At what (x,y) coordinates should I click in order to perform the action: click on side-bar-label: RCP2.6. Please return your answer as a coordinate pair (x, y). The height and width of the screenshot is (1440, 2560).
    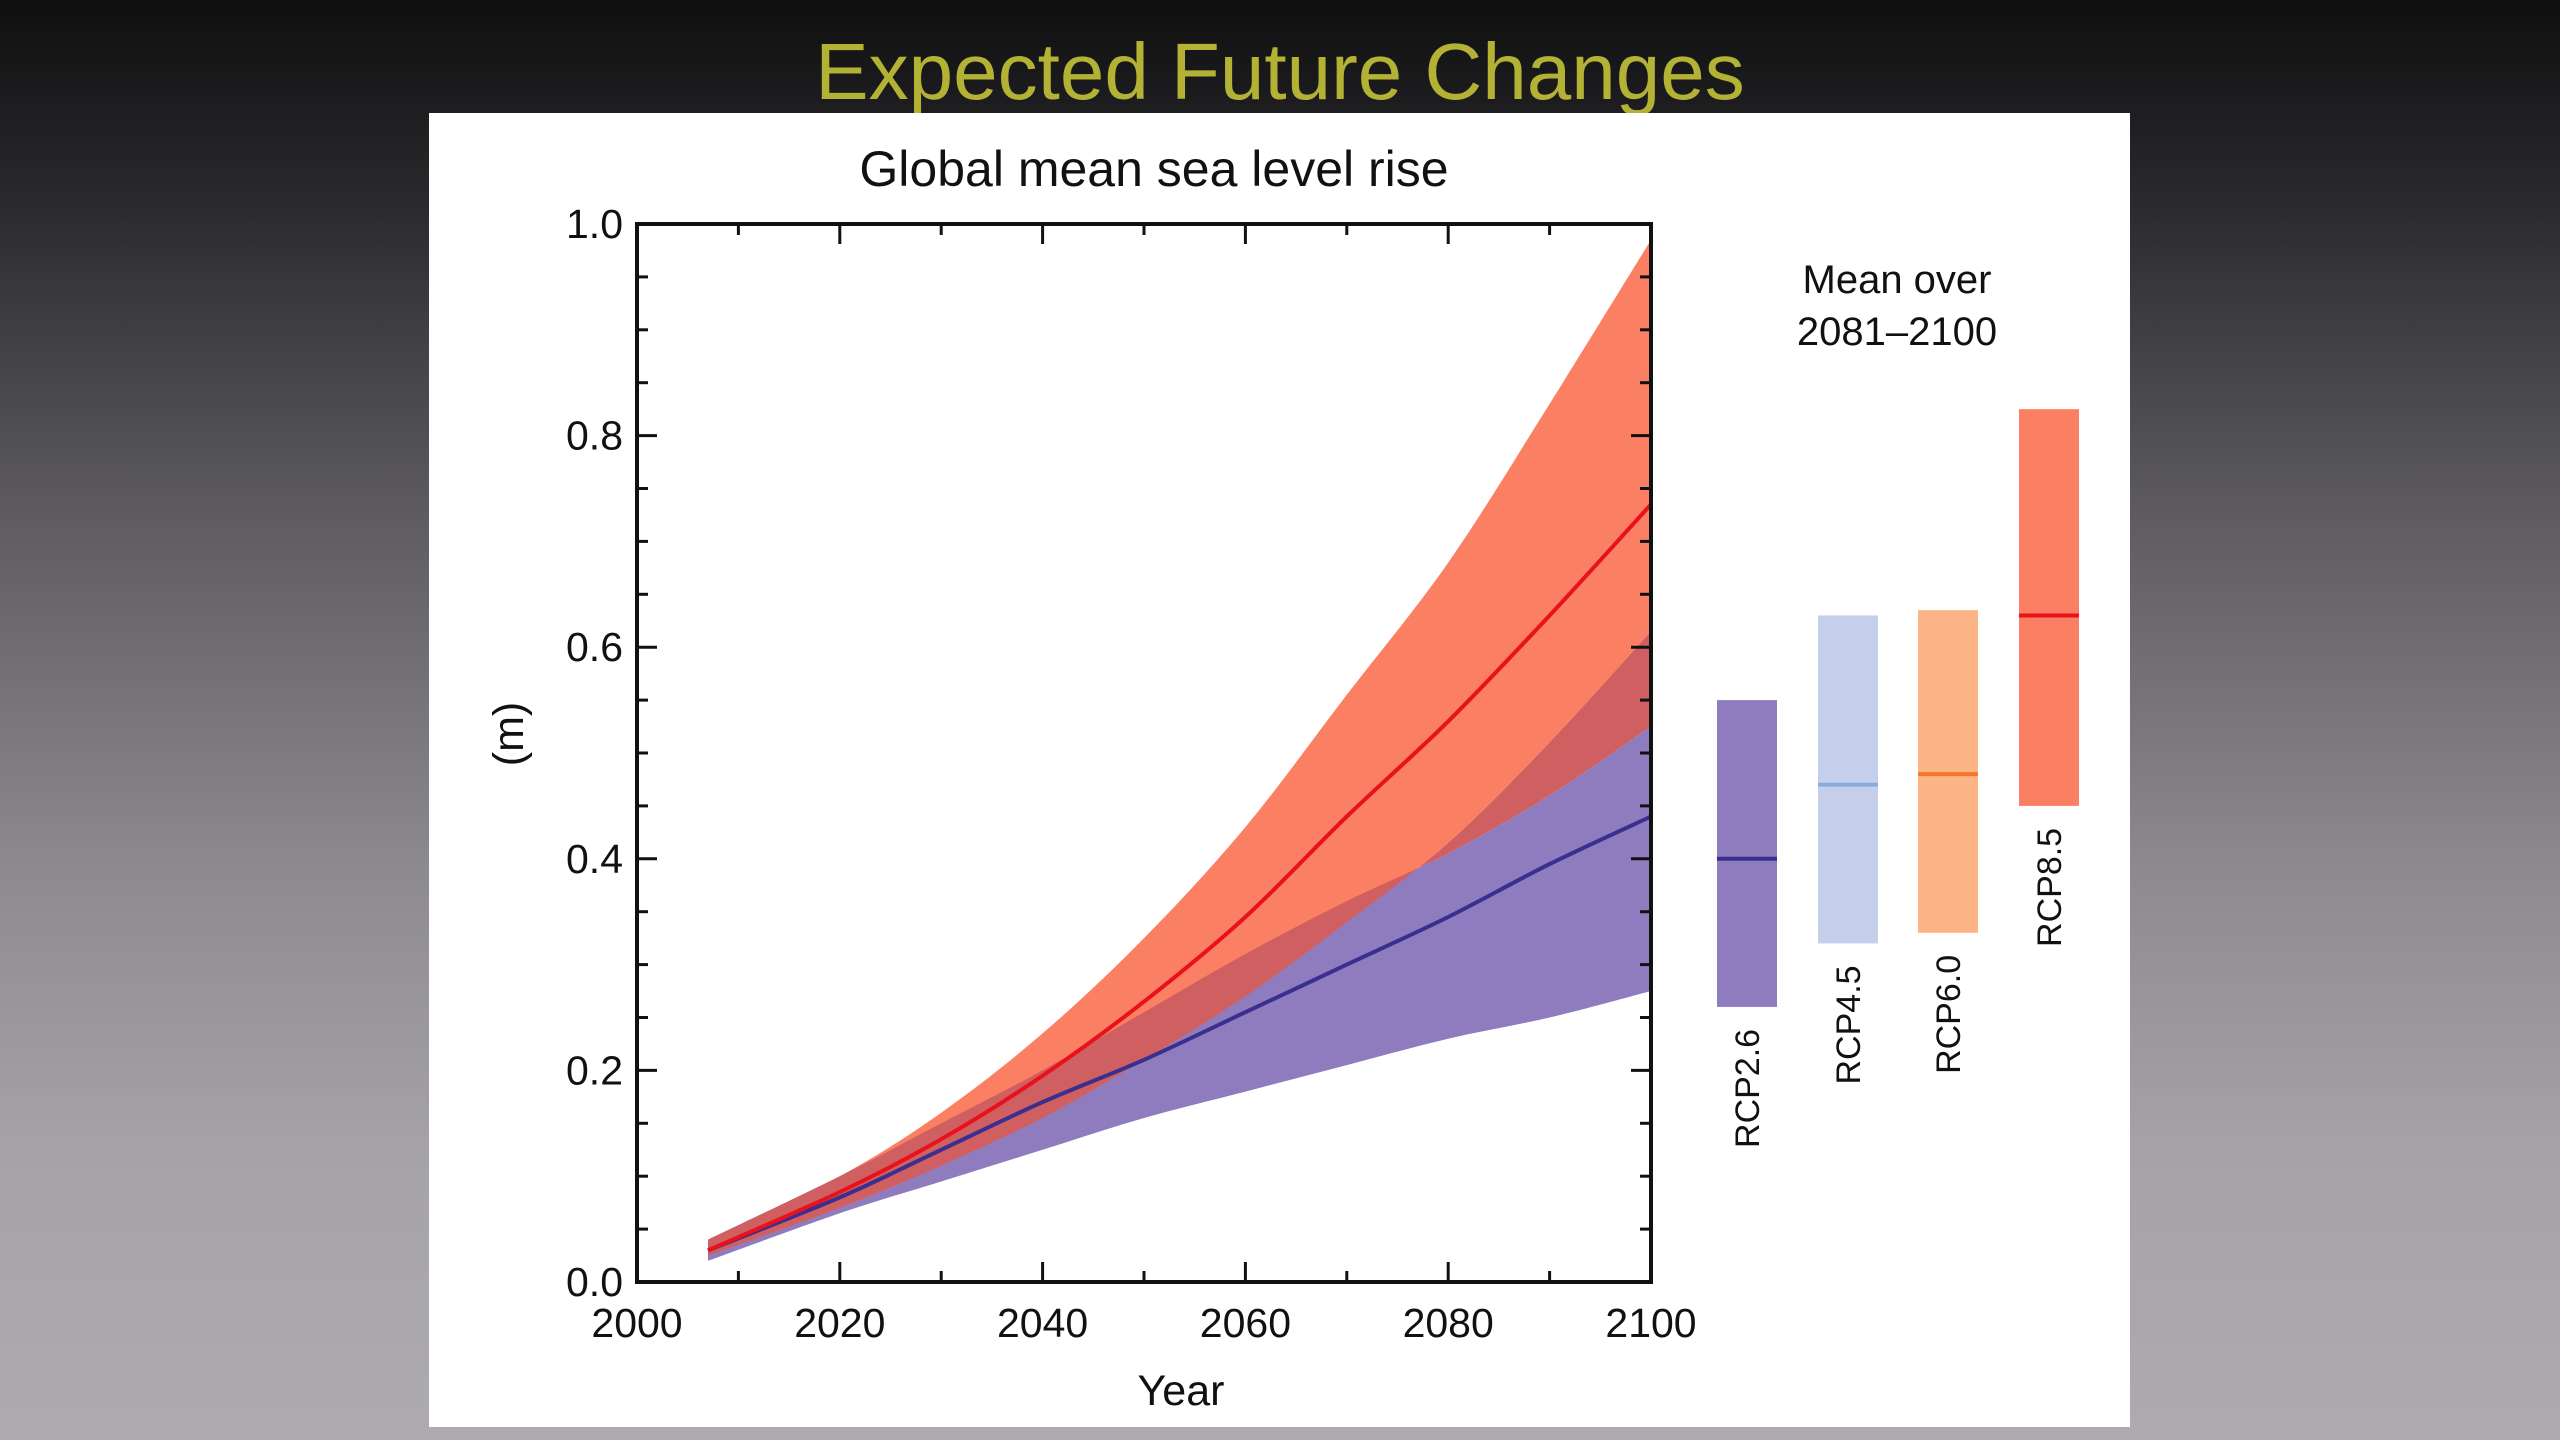
    Looking at the image, I should click on (1748, 1088).